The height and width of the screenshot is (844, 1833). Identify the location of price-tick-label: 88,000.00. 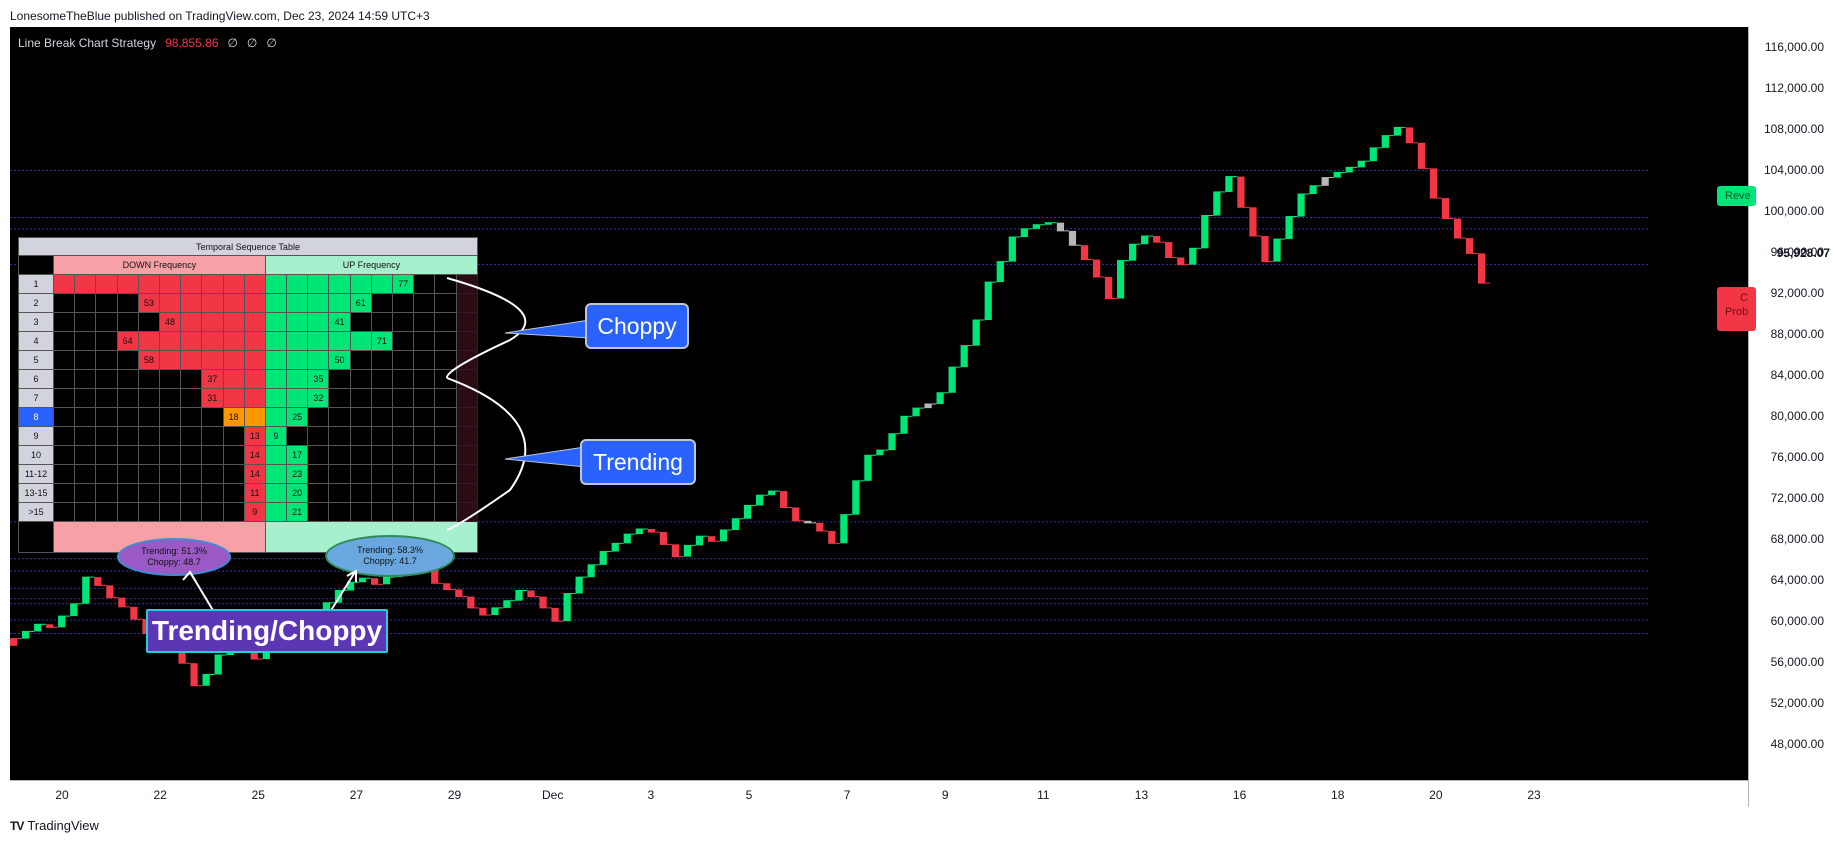
(1797, 334).